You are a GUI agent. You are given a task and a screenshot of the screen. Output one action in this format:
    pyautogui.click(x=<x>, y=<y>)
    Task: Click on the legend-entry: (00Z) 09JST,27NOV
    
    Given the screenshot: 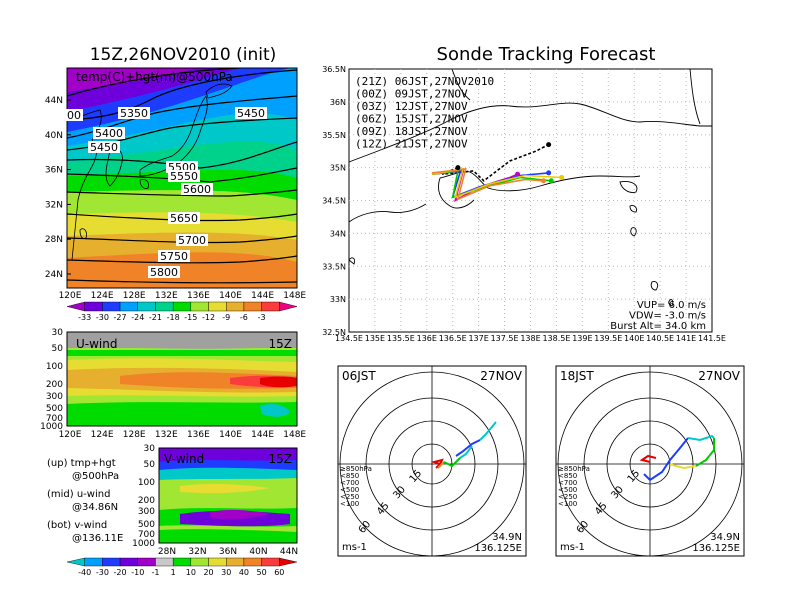 What is the action you would take?
    pyautogui.click(x=411, y=94)
    